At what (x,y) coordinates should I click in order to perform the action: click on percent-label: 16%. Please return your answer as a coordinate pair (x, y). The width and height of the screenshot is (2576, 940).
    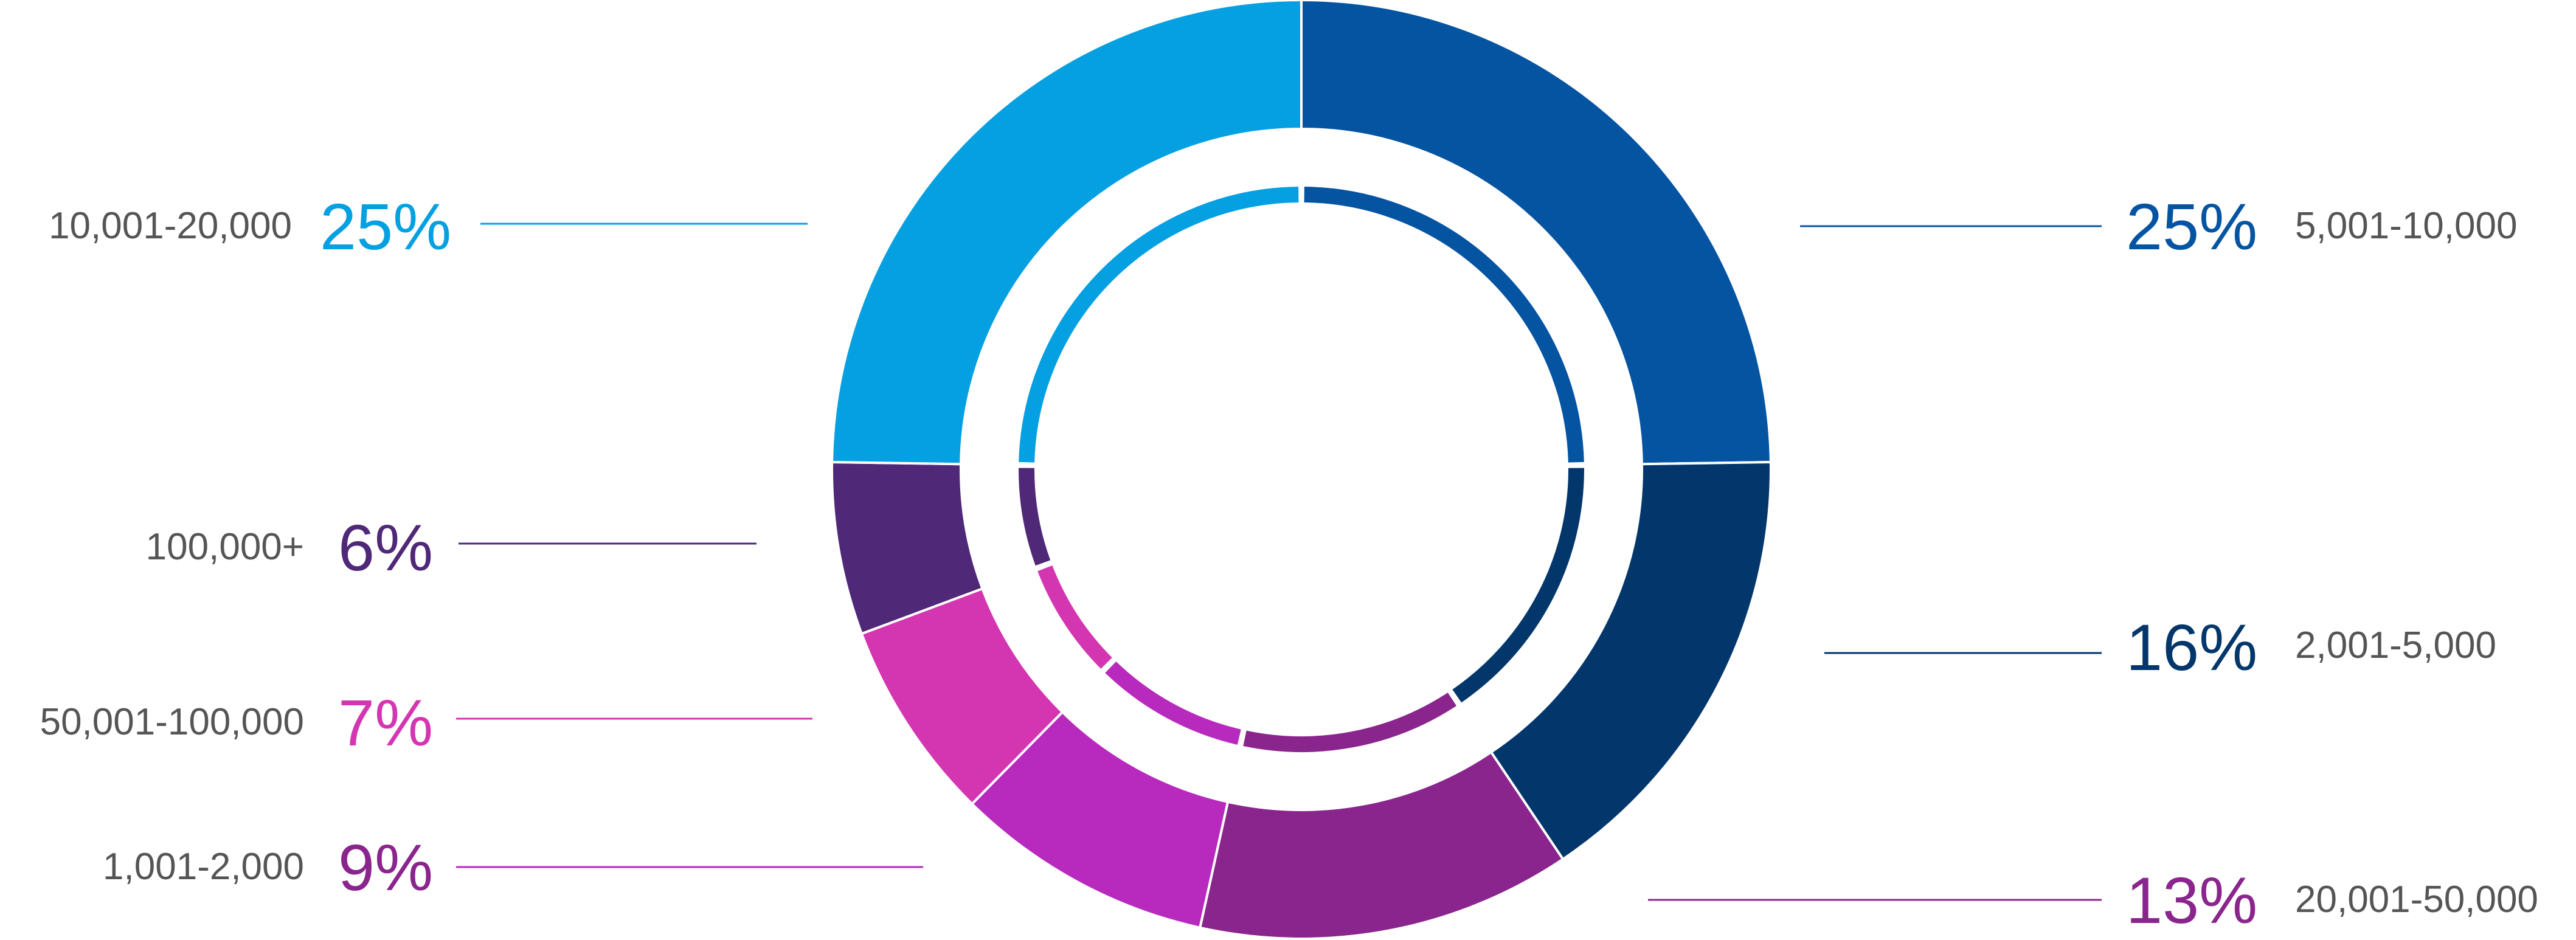
    Looking at the image, I should click on (2191, 647).